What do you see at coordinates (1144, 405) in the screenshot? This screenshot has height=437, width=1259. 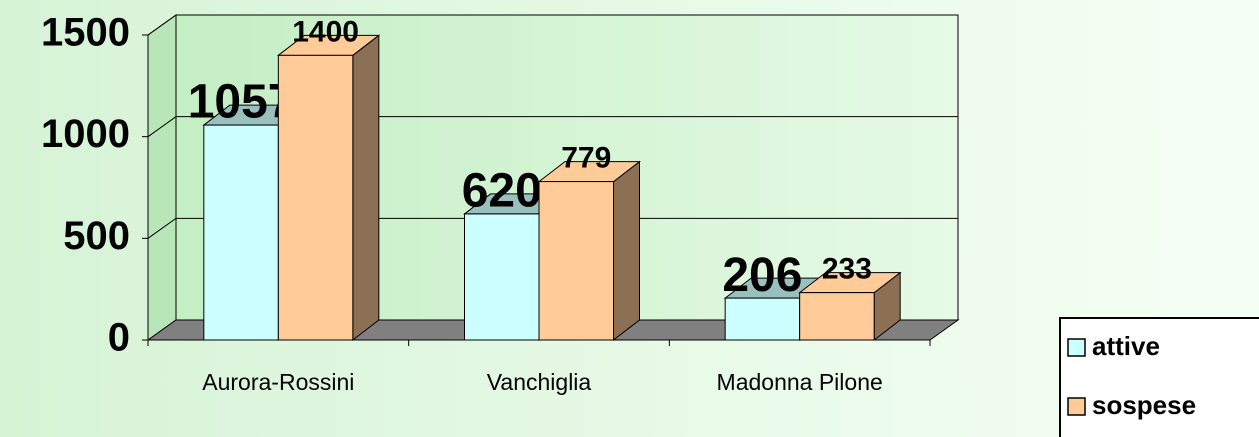 I see `legend-label: sospese` at bounding box center [1144, 405].